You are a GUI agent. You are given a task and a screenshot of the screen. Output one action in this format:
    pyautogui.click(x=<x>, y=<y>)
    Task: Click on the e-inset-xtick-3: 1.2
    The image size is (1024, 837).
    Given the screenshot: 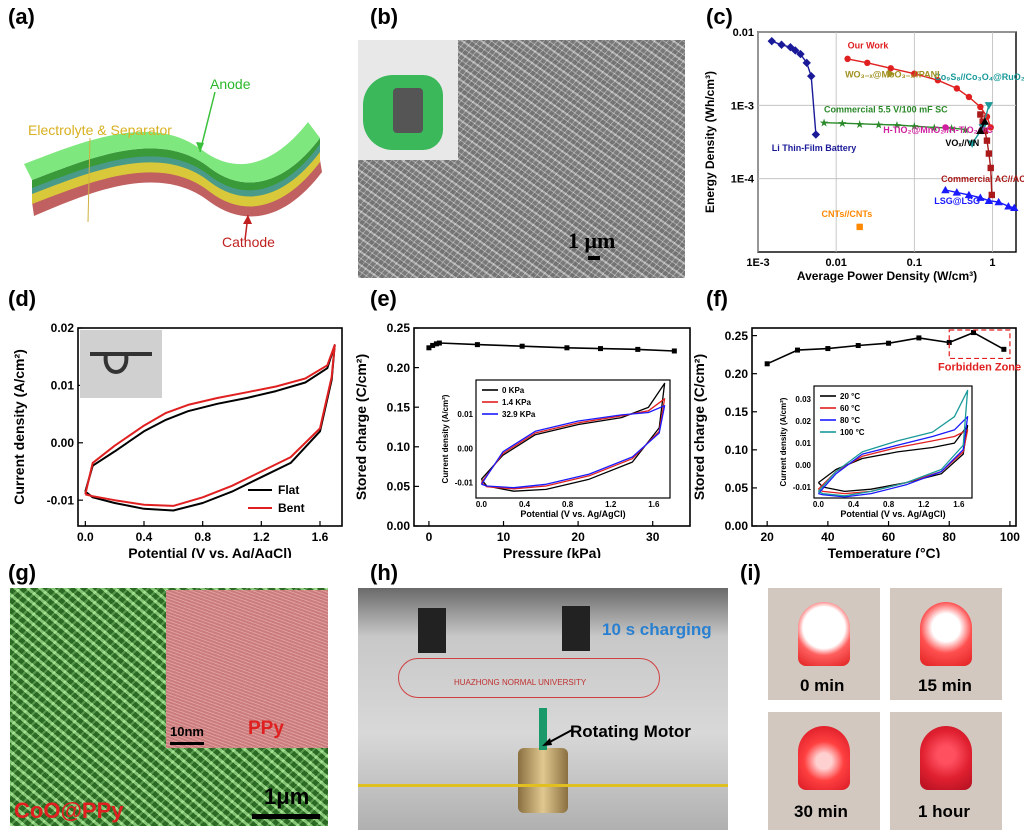 What is the action you would take?
    pyautogui.click(x=611, y=504)
    